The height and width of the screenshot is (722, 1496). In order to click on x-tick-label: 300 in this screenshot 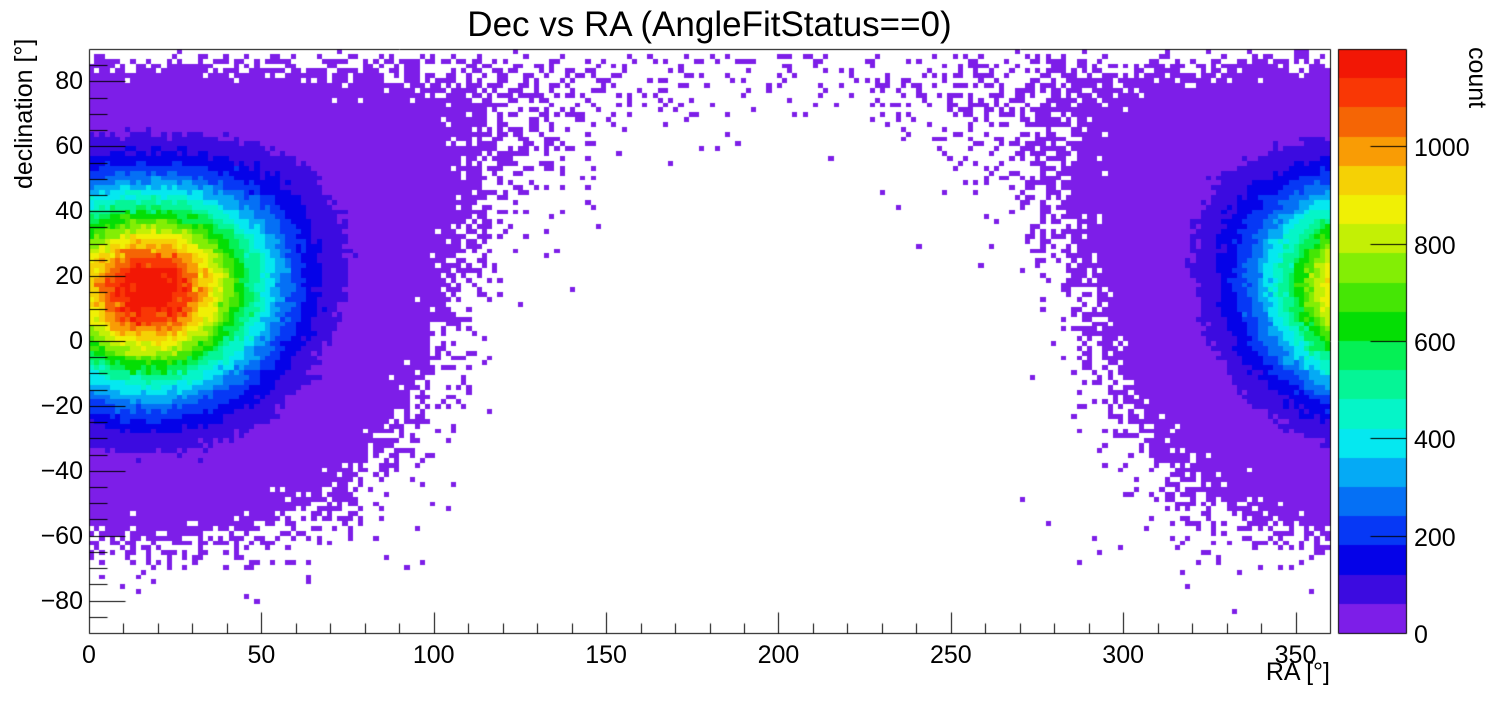, I will do `click(1123, 655)`.